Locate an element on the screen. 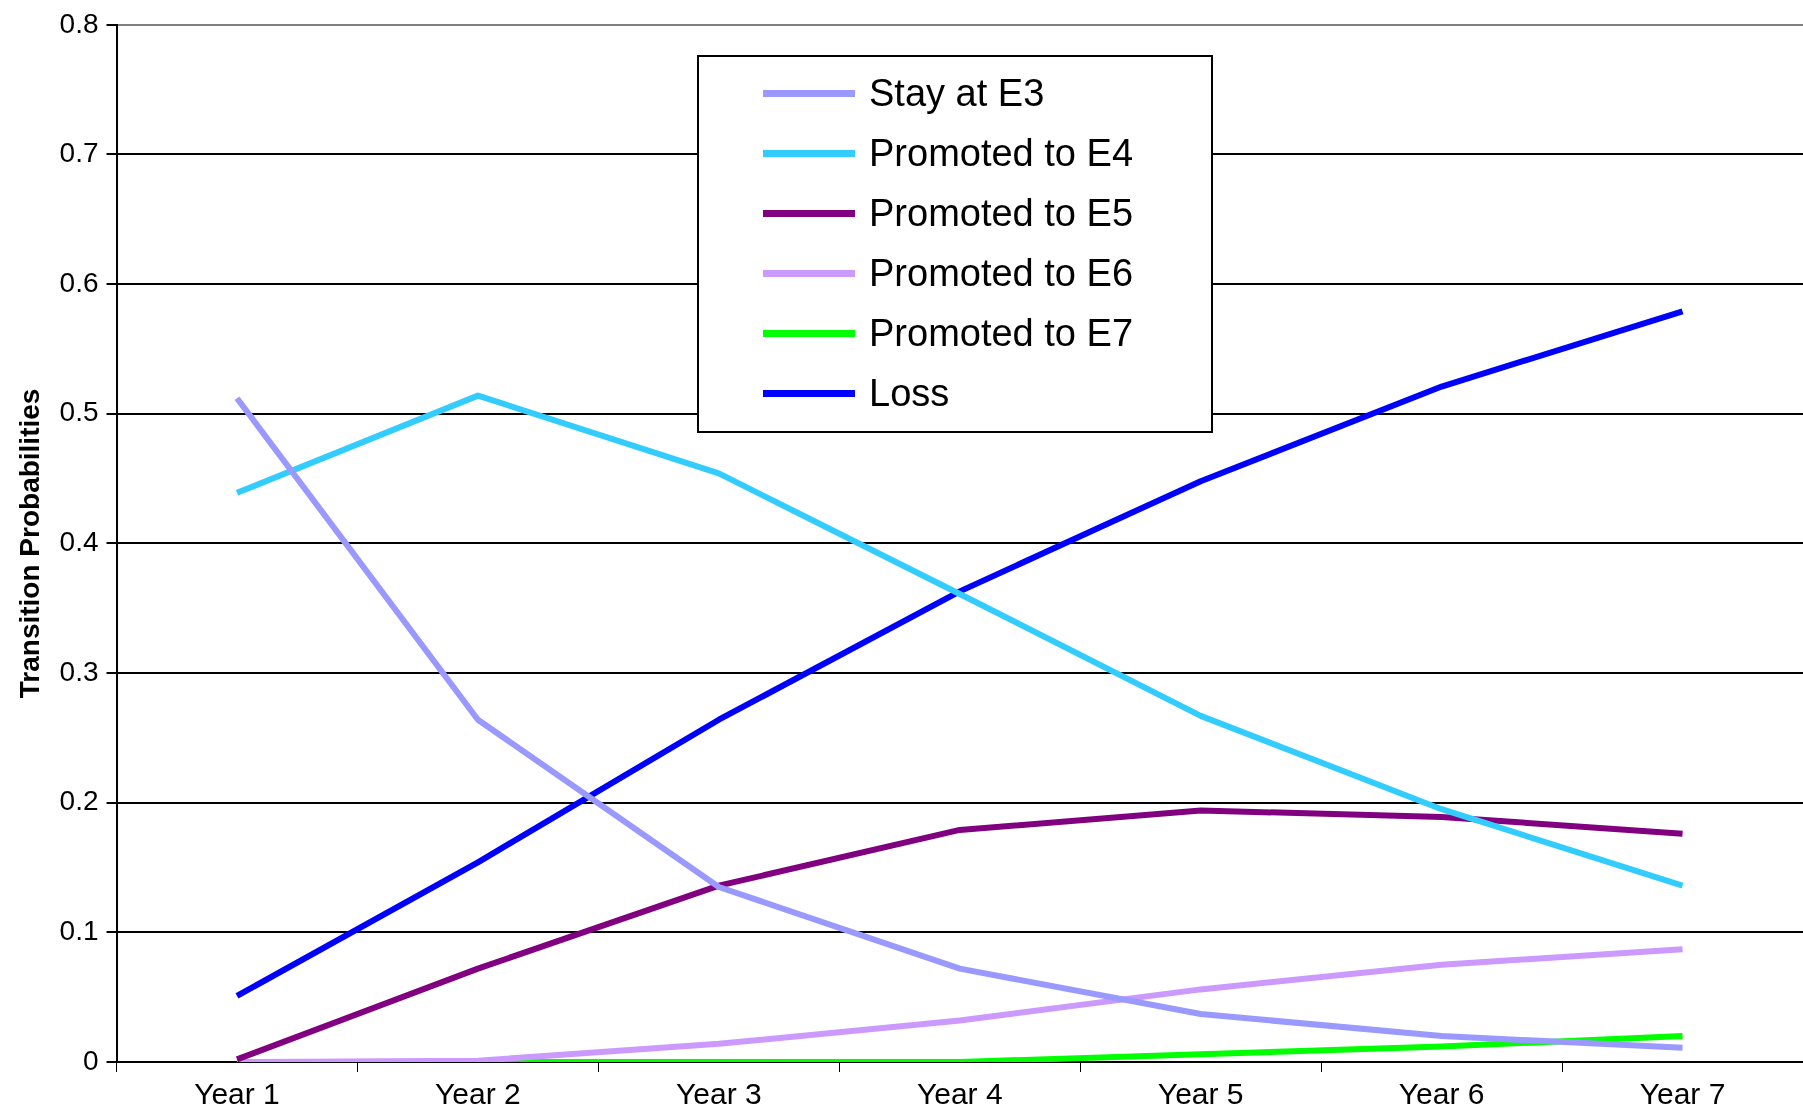  y-tick-label: 0.3 is located at coordinates (79, 671).